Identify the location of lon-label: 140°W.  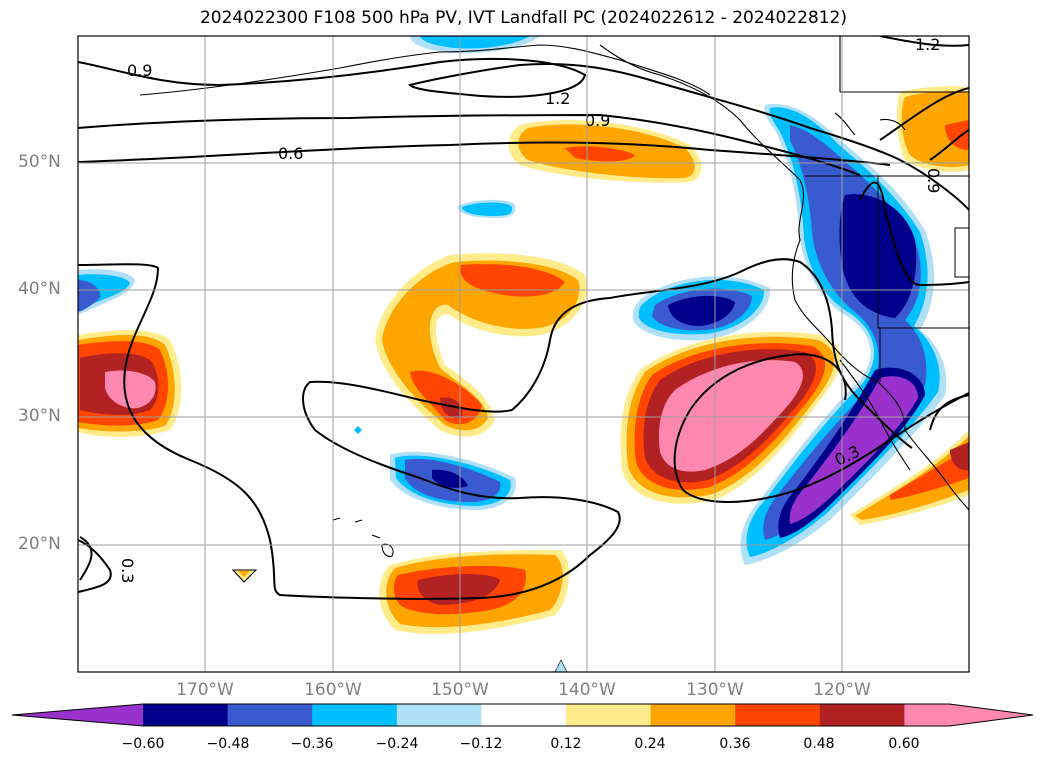
(587, 690).